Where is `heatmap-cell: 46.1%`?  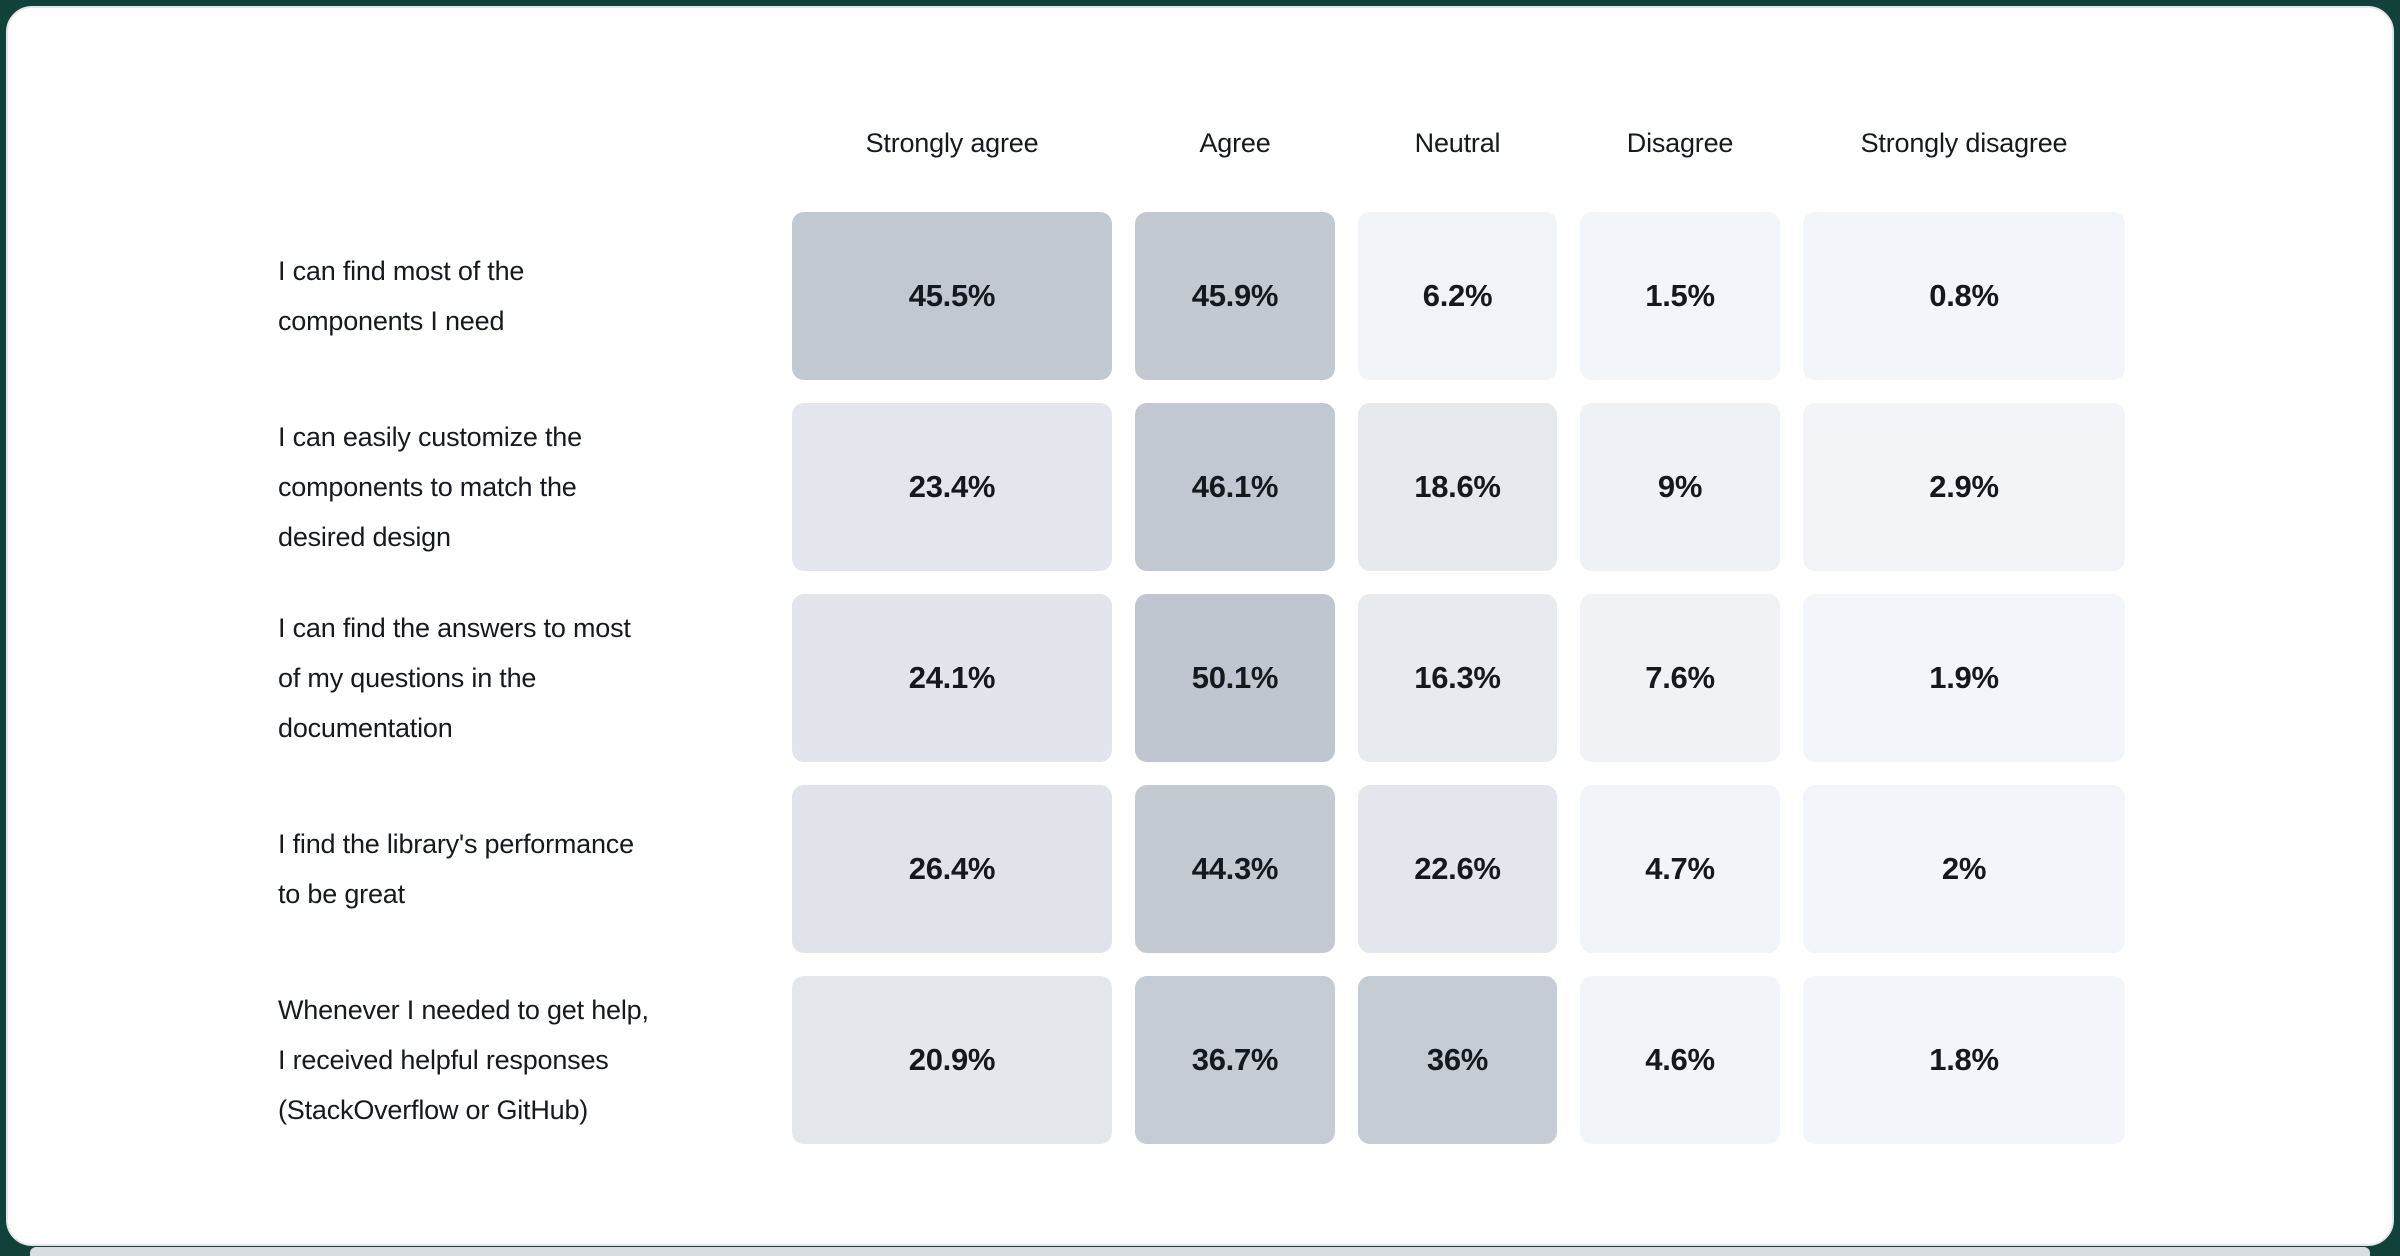
heatmap-cell: 46.1% is located at coordinates (1235, 487).